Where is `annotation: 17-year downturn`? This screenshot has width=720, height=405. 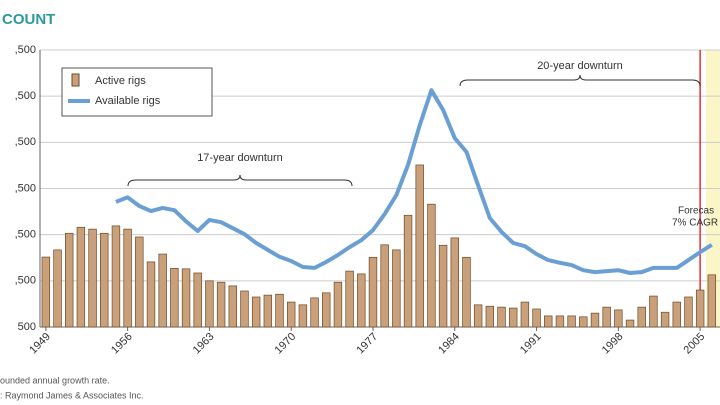
annotation: 17-year downturn is located at coordinates (240, 158).